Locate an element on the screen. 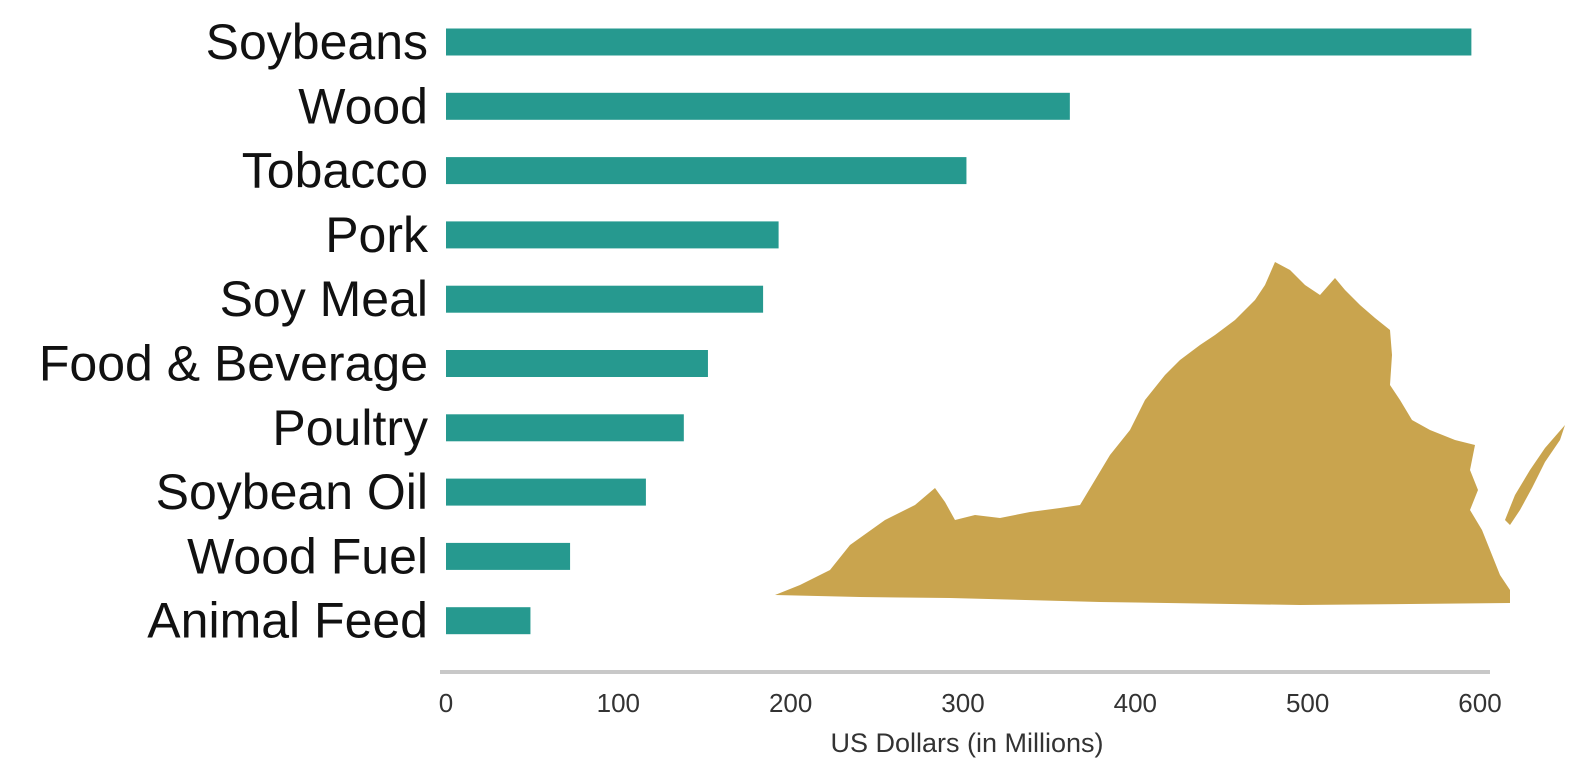  x-tick-labels: 0 100 200 300 400 500 600 is located at coordinates (970, 703).